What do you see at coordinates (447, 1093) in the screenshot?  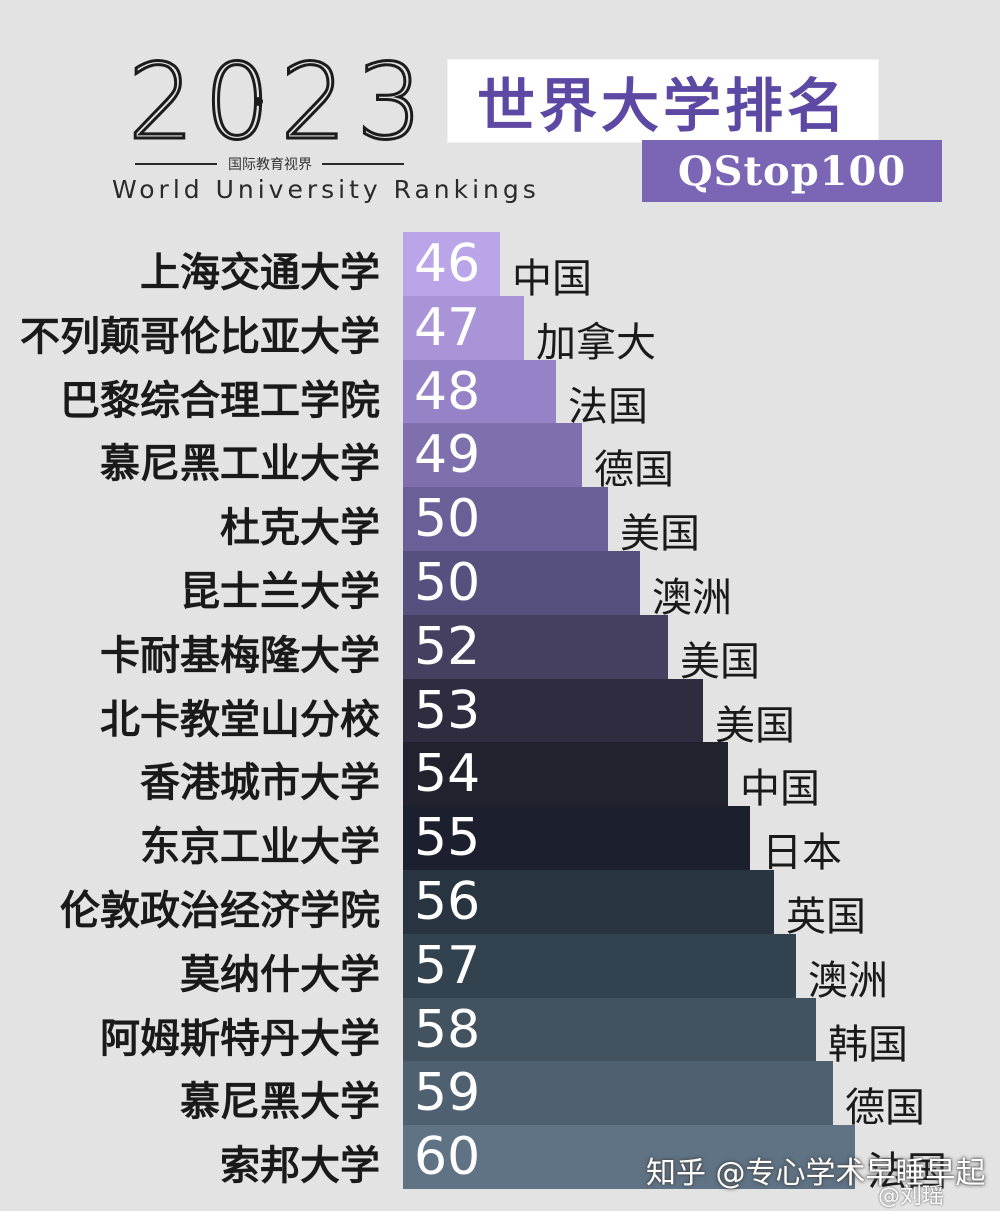 I see `rank-value: 59` at bounding box center [447, 1093].